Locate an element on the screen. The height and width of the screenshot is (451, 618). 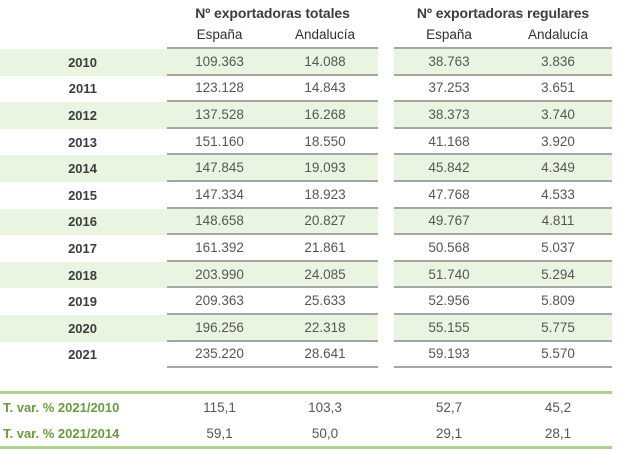
value-cell: 45.842 is located at coordinates (449, 168).